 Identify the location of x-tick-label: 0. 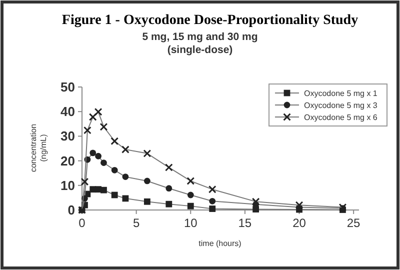
(82, 223).